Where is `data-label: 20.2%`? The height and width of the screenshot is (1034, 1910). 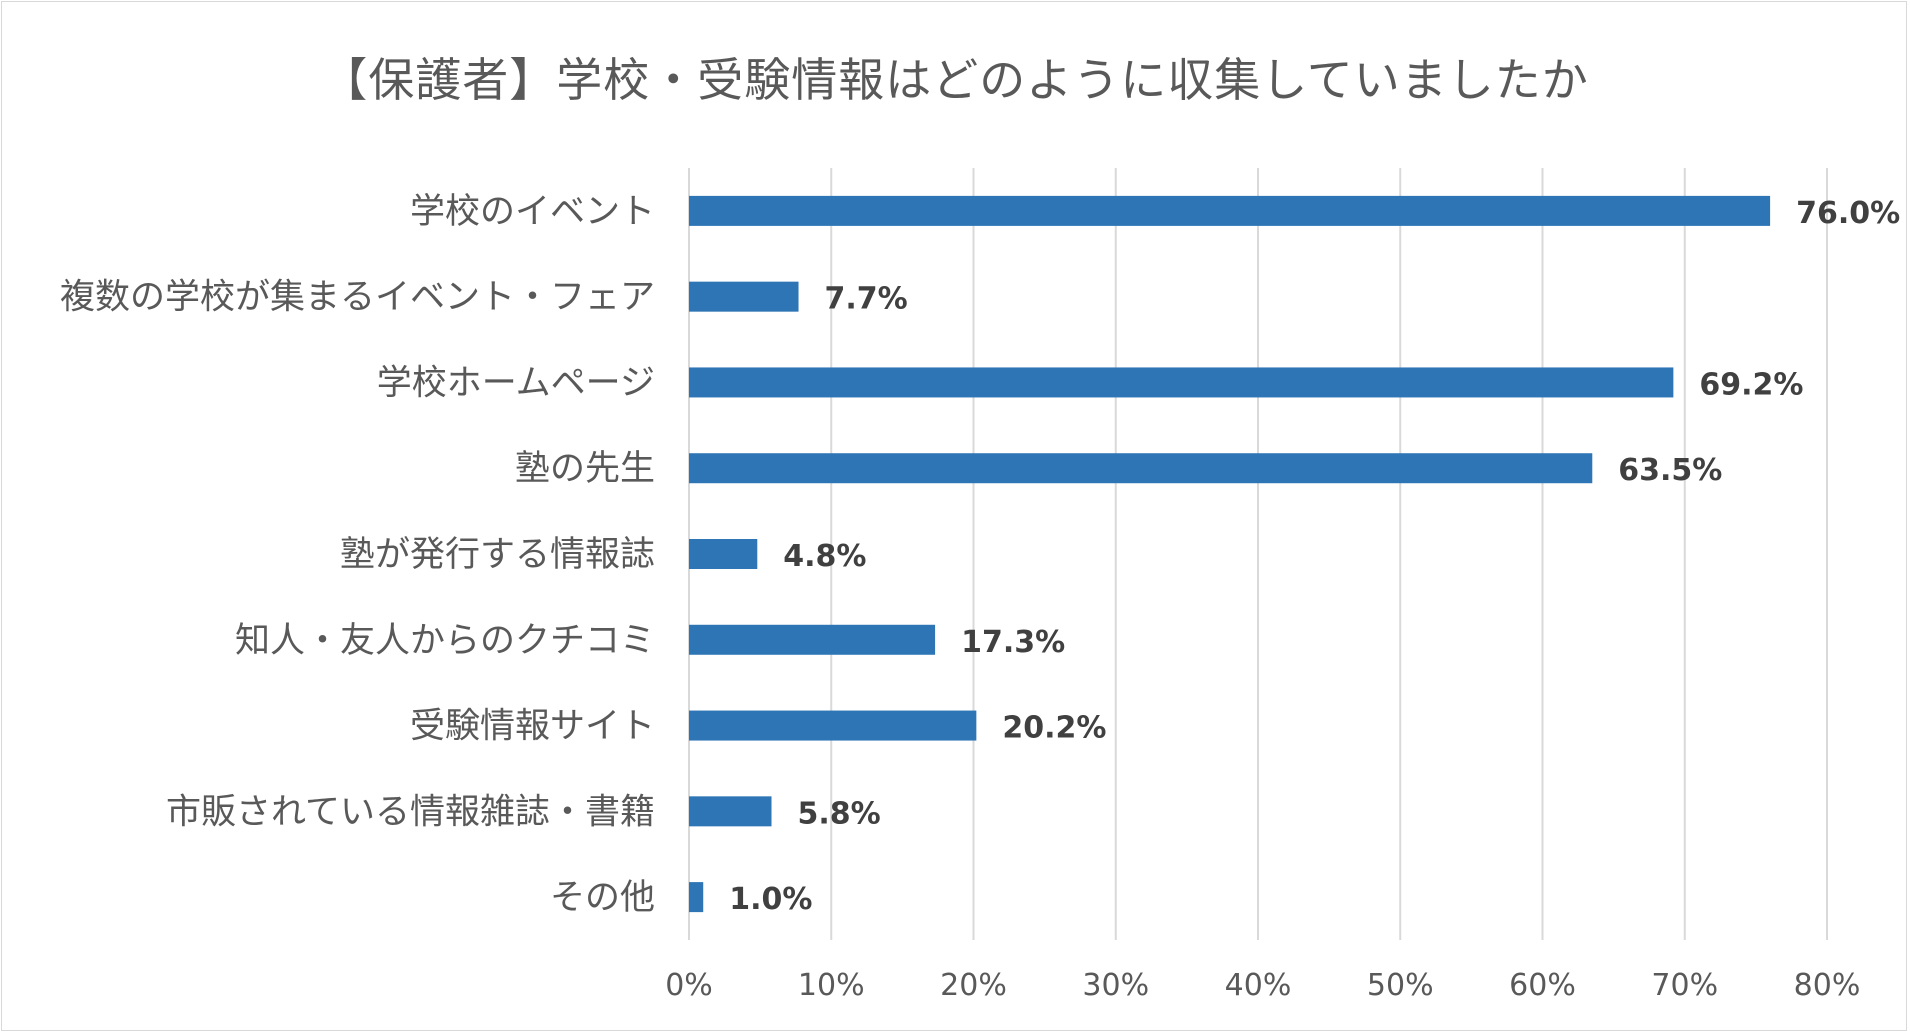 data-label: 20.2% is located at coordinates (1054, 728).